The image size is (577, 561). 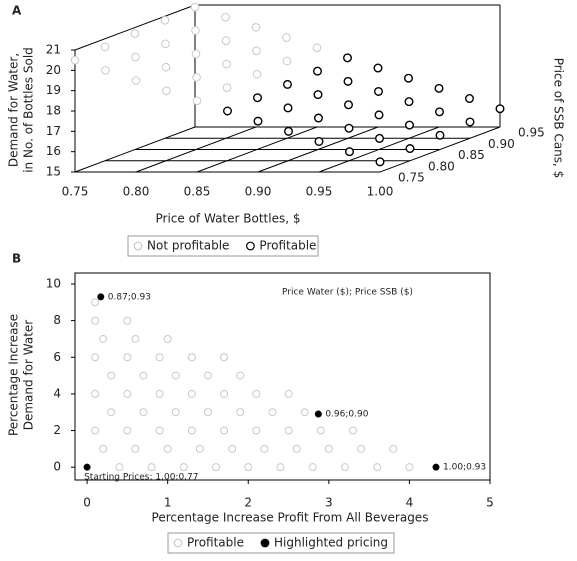 I want to click on depth-tick-label: 0.75, so click(x=411, y=178).